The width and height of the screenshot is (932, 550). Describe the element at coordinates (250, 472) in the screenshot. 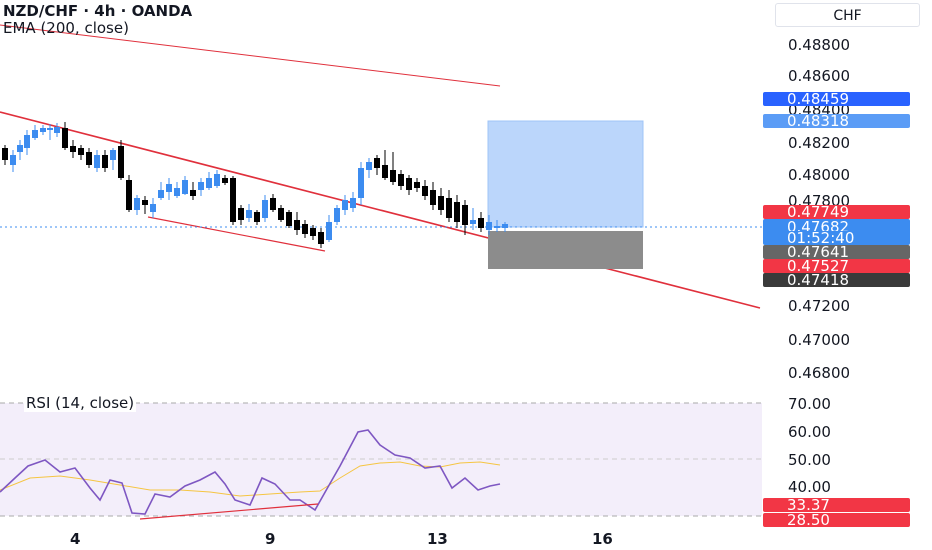

I see `rsi-line` at that location.